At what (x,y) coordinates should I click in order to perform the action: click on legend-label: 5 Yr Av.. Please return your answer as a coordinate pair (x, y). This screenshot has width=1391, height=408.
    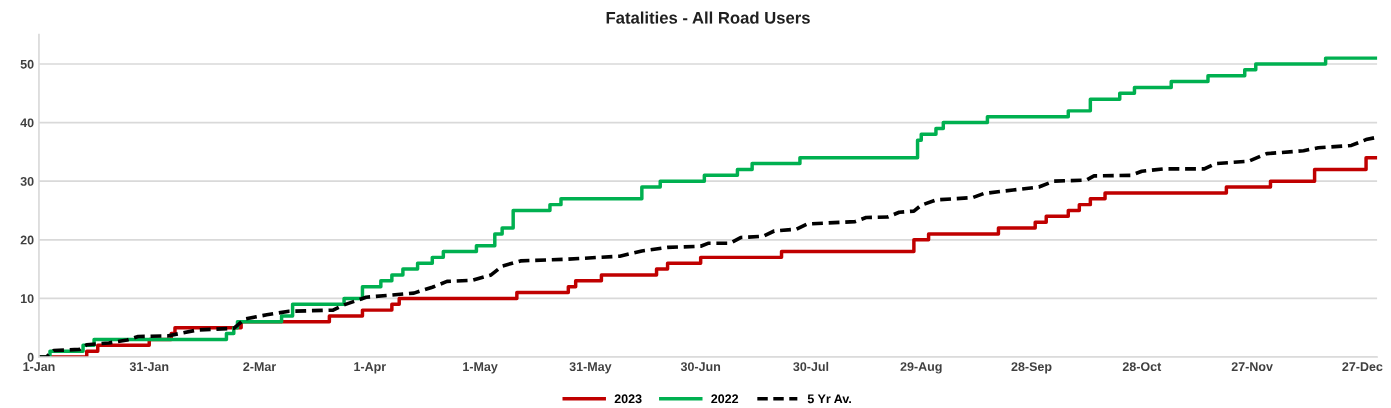
    Looking at the image, I should click on (829, 399).